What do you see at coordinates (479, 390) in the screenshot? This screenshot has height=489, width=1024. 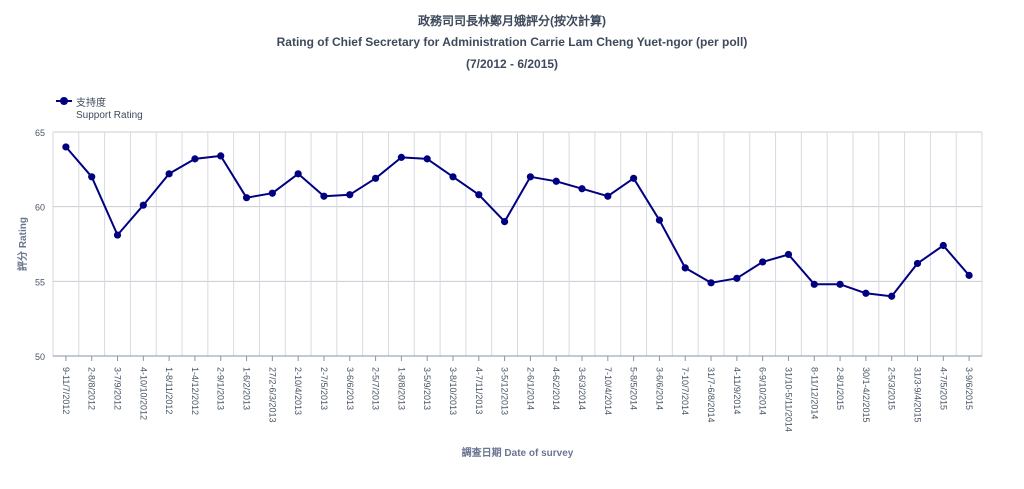 I see `x-tick-label: 4-7/11/2013` at bounding box center [479, 390].